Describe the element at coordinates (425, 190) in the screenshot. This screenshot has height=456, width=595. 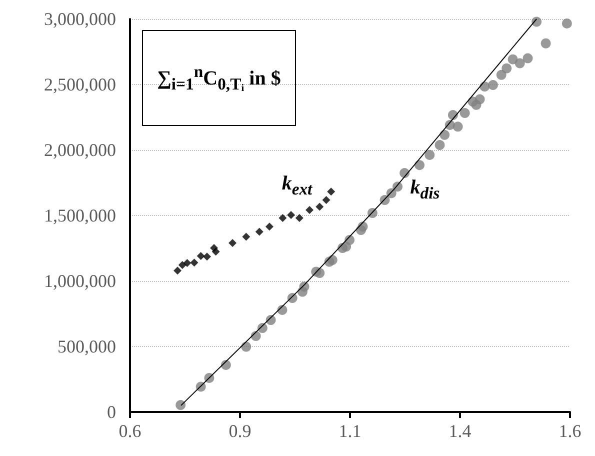
I see `annotation: k$_{dis}$` at that location.